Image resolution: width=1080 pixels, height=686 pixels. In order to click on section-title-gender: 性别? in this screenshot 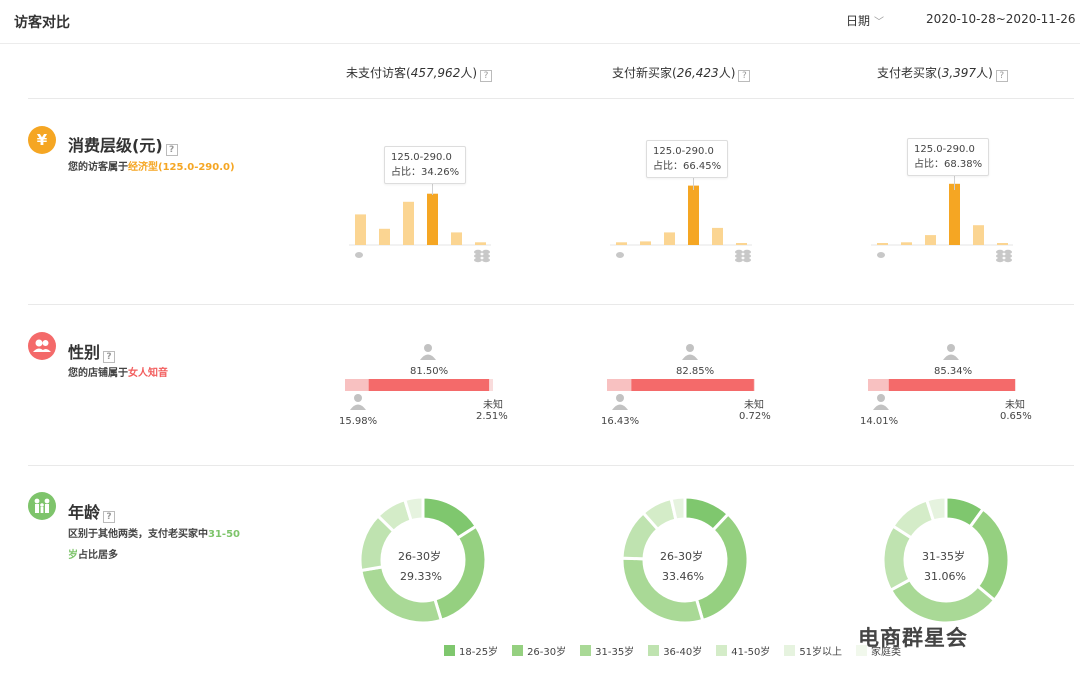, I will do `click(92, 351)`.